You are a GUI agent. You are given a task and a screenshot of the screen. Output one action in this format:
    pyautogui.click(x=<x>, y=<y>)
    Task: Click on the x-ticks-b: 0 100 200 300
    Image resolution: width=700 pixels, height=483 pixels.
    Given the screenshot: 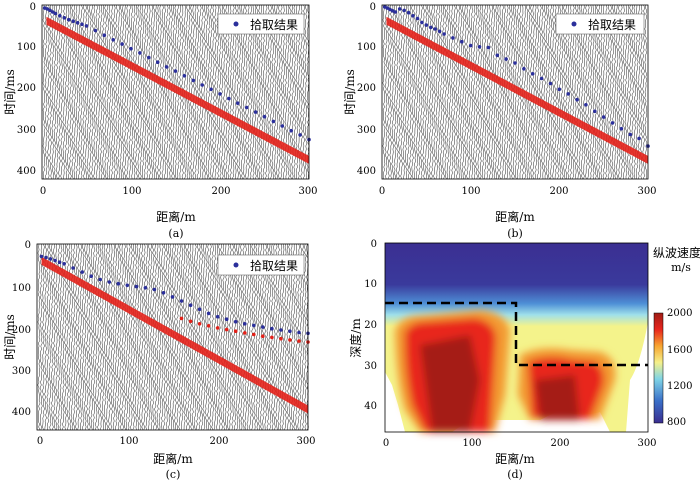 What is the action you would take?
    pyautogui.click(x=518, y=191)
    